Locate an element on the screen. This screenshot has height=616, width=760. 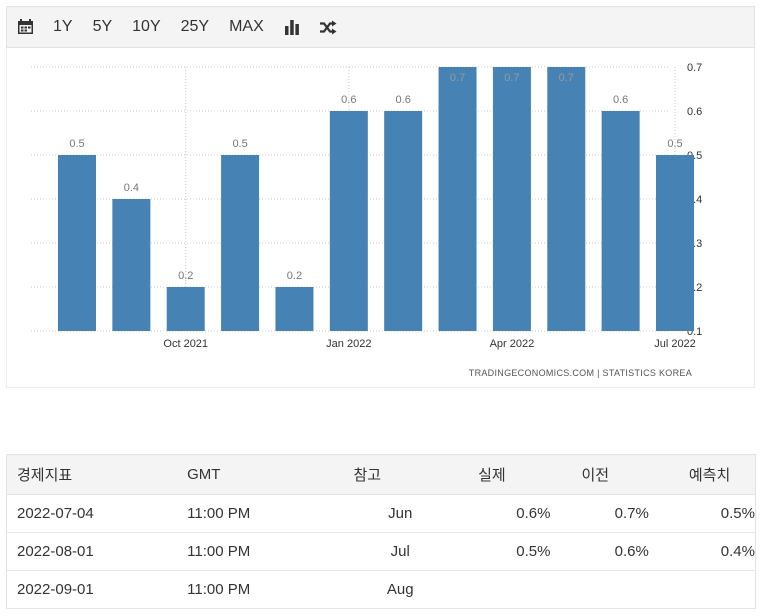
row-date: 2022-07-04 is located at coordinates (97, 513).